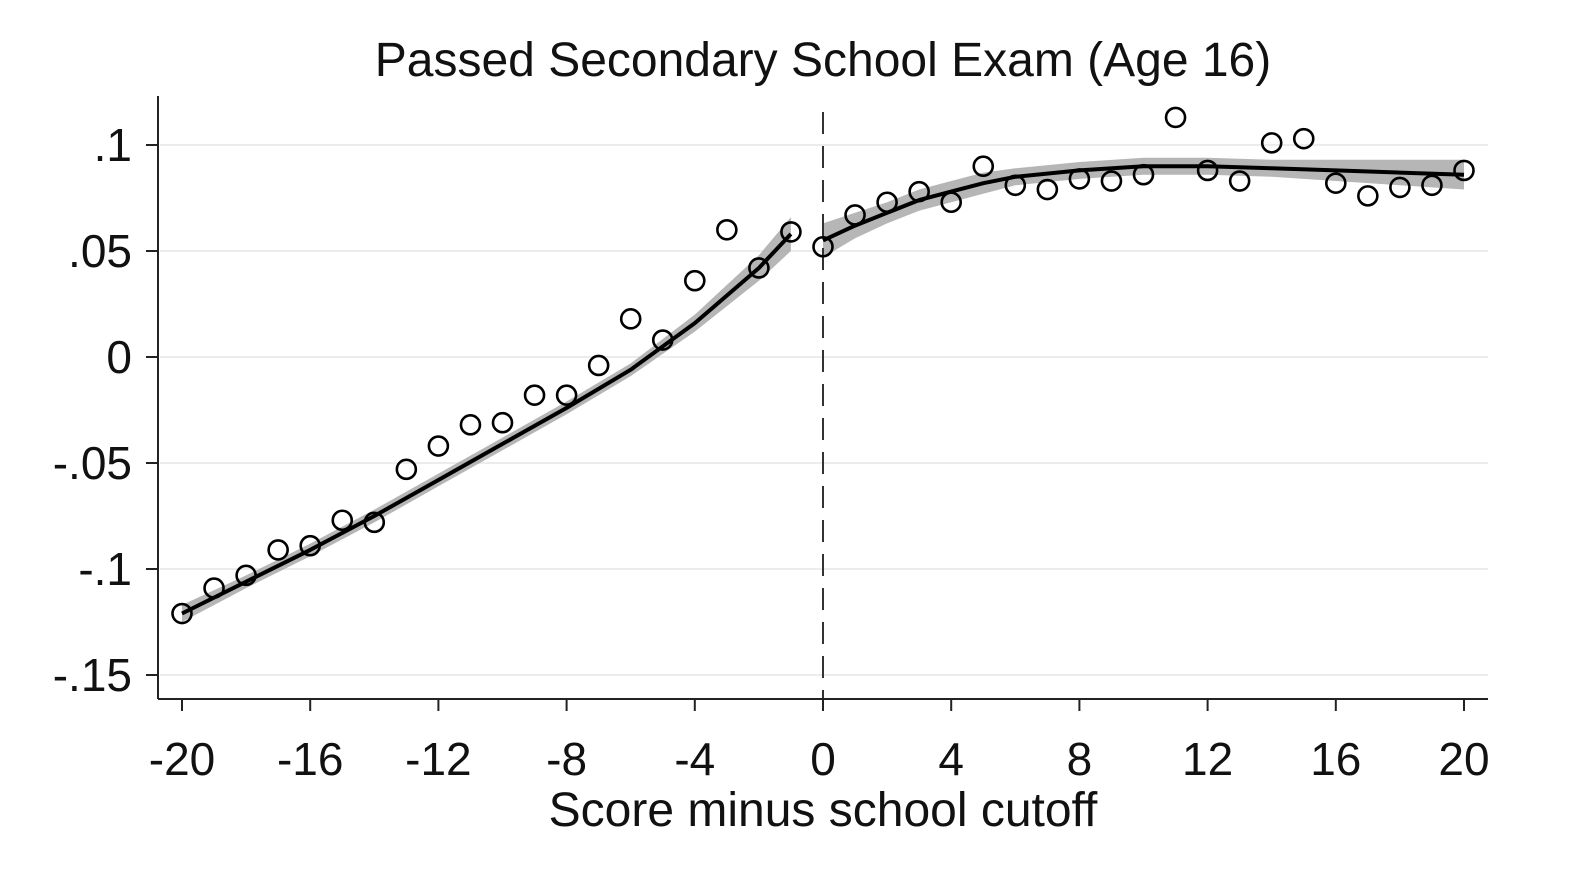 The height and width of the screenshot is (876, 1572). What do you see at coordinates (694, 759) in the screenshot?
I see `x-tick-label: -4` at bounding box center [694, 759].